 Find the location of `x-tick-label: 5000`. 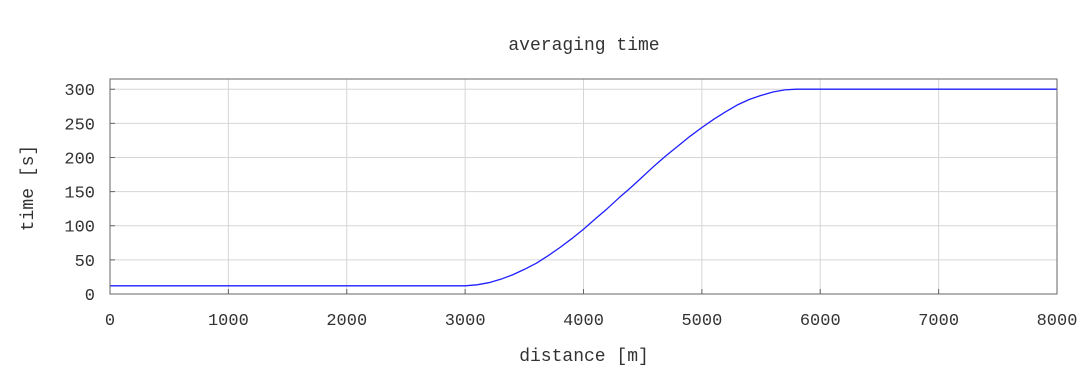

x-tick-label: 5000 is located at coordinates (701, 321).